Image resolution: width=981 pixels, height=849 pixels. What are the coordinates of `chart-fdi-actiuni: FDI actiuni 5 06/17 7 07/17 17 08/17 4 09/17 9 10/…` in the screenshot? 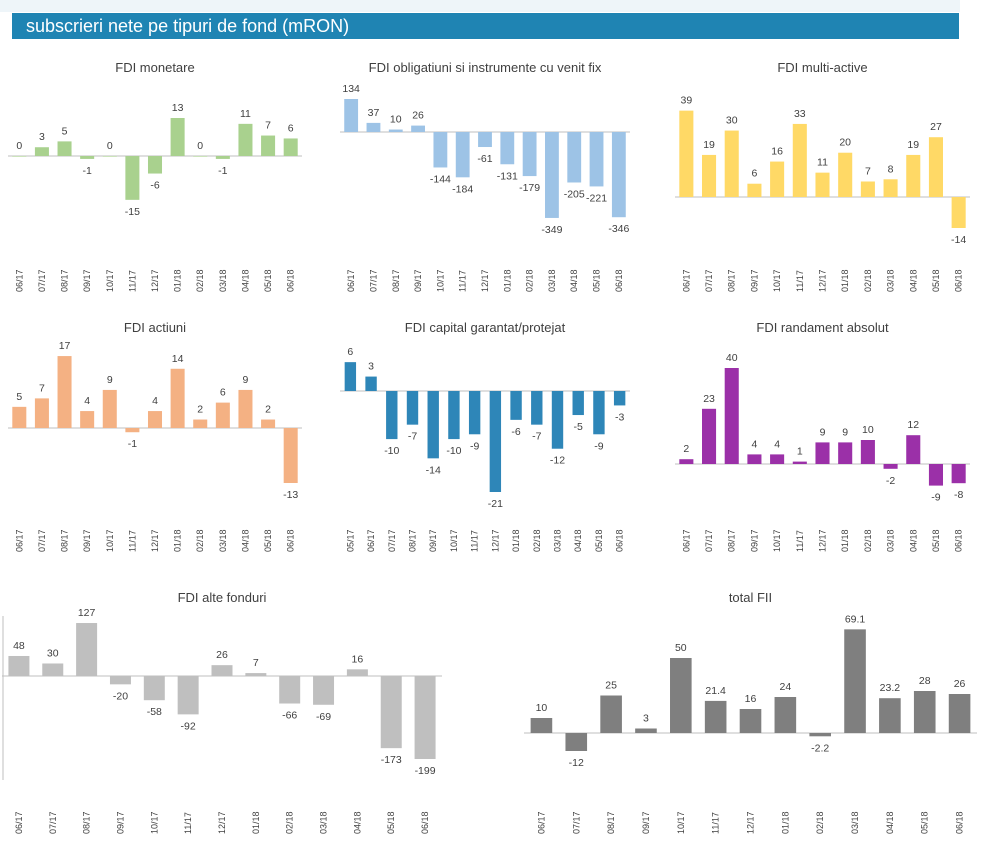 It's located at (155, 437).